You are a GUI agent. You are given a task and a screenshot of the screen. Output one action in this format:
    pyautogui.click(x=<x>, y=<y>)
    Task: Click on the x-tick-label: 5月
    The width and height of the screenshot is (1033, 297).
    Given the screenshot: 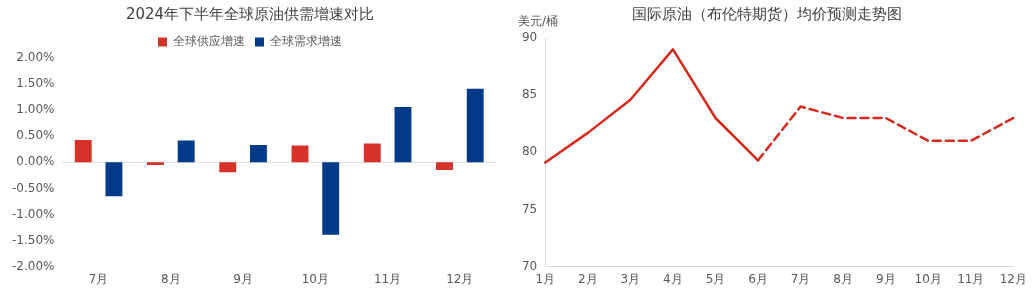 What is the action you would take?
    pyautogui.click(x=715, y=278)
    